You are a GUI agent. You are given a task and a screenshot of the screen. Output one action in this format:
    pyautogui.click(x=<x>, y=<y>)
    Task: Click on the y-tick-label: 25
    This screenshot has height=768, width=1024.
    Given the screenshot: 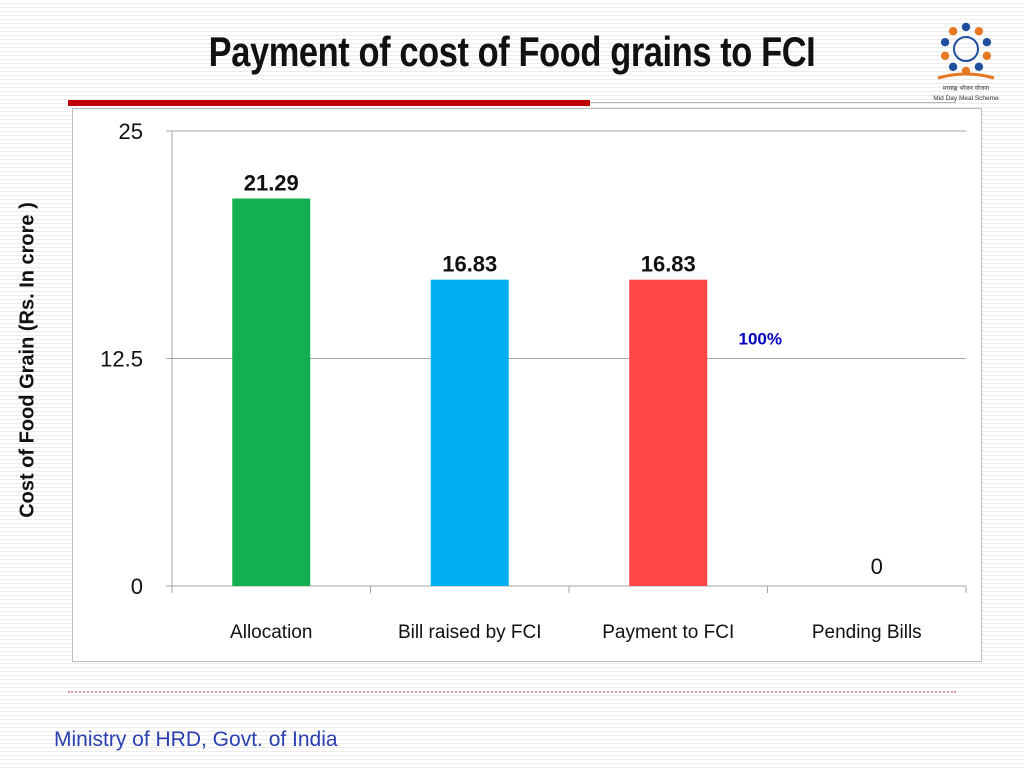 What is the action you would take?
    pyautogui.click(x=131, y=131)
    